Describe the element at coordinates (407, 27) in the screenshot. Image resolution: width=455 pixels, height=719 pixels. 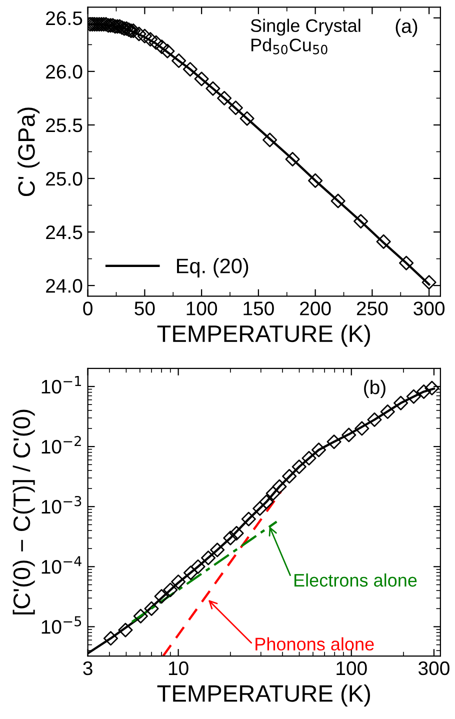
I see `annotation: (a)` at that location.